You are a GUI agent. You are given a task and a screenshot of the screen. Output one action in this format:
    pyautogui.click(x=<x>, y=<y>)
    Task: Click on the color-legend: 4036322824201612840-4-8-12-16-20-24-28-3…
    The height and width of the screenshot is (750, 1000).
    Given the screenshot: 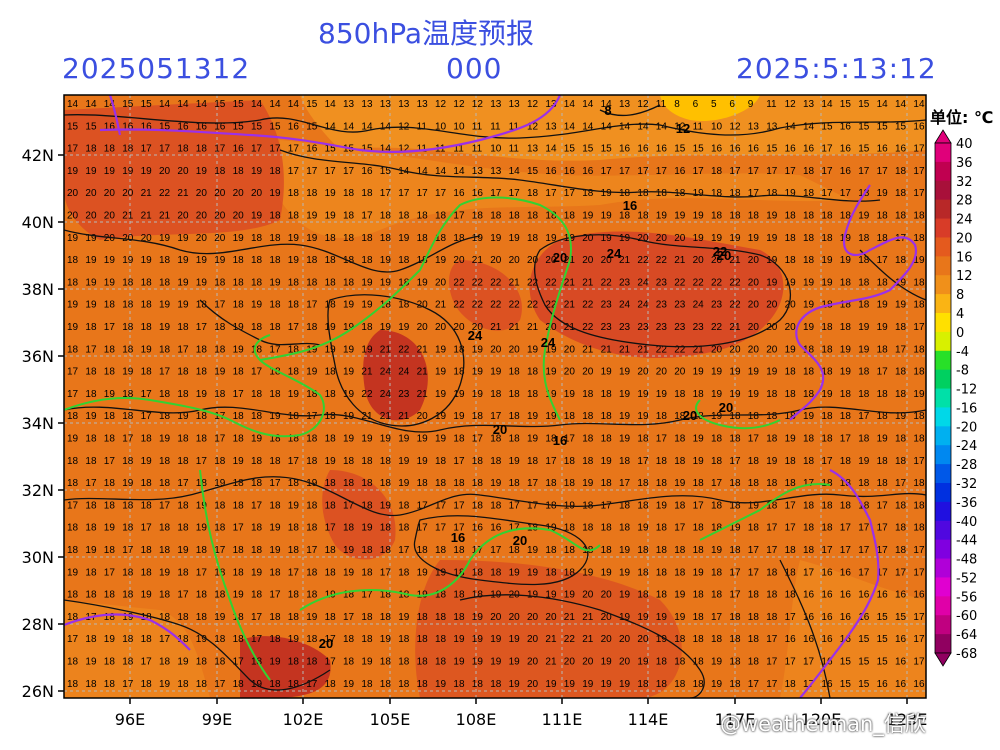 What is the action you would take?
    pyautogui.click(x=955, y=398)
    